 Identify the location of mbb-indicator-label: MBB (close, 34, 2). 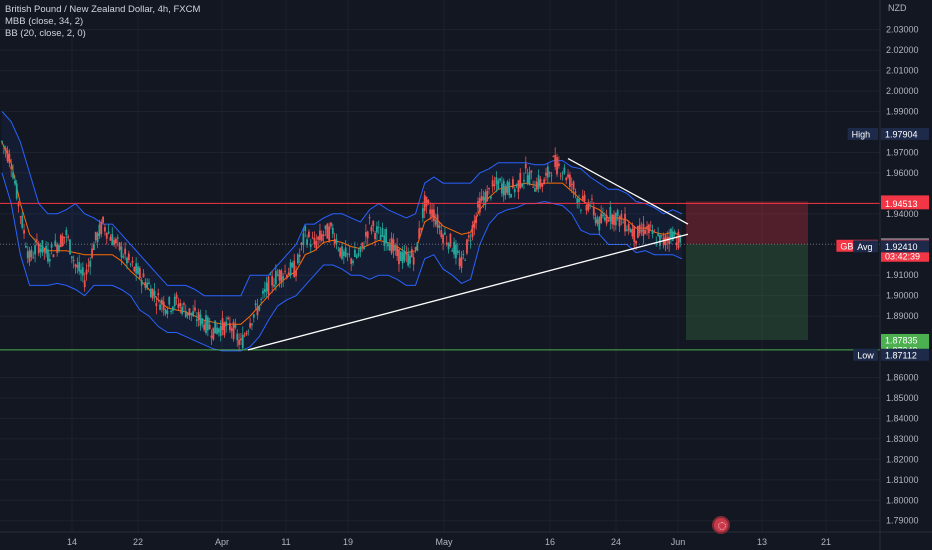
(44, 21).